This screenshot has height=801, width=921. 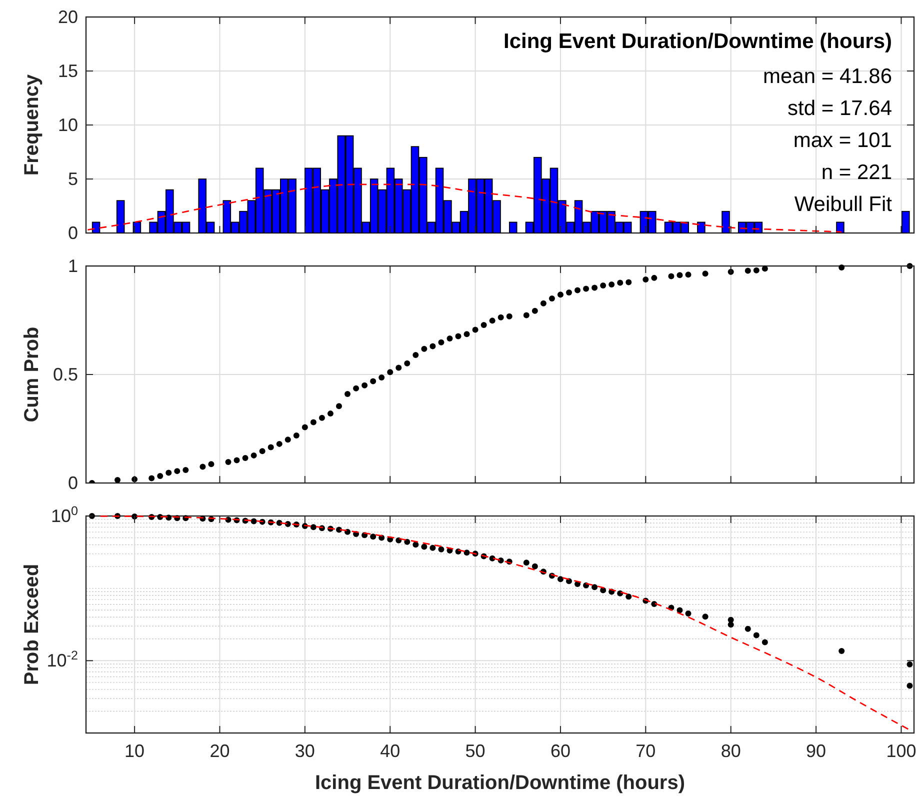 What do you see at coordinates (842, 140) in the screenshot?
I see `annotation: max = 101` at bounding box center [842, 140].